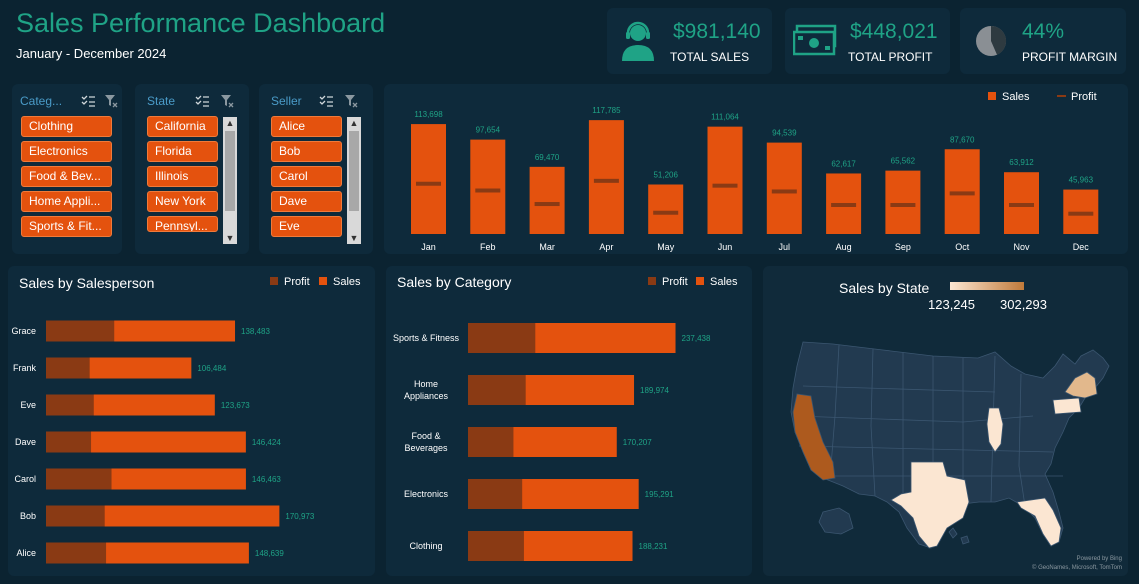 Image resolution: width=1139 pixels, height=584 pixels. Describe the element at coordinates (306, 151) in the screenshot. I see `slicer-item-bob: Bob` at that location.